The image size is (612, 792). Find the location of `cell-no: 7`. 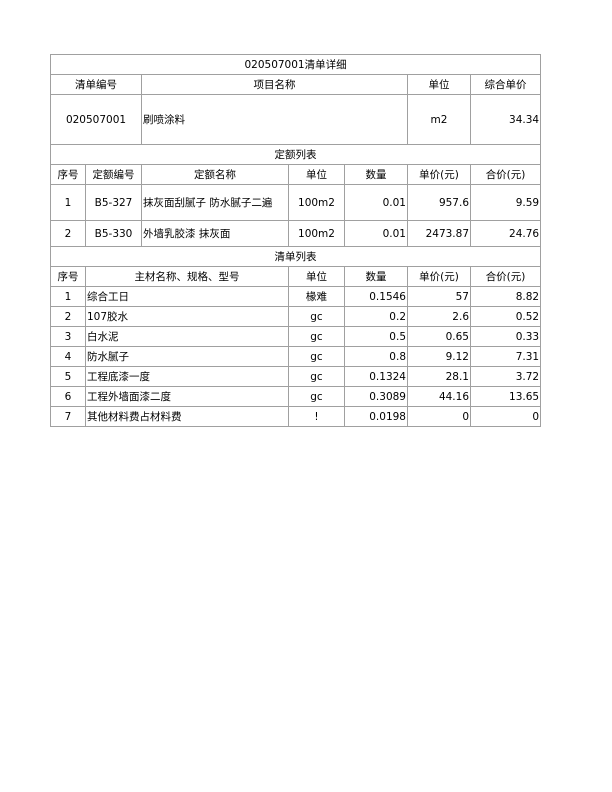

cell-no: 7 is located at coordinates (68, 416).